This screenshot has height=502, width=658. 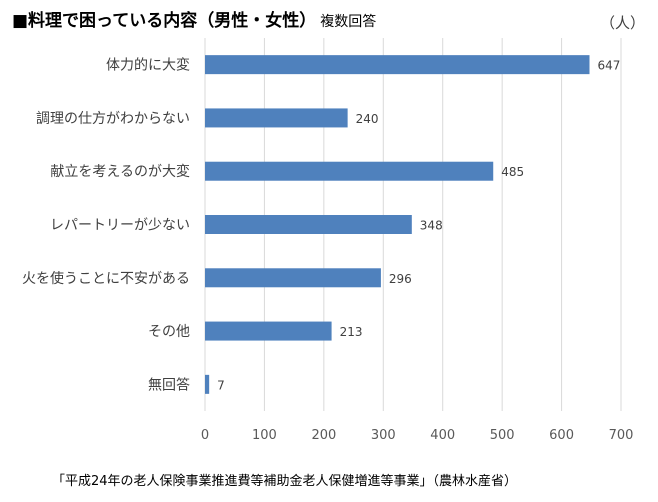 I want to click on x-axis-tick-labels: 0 100 200 300 400 500 600 700, so click(x=417, y=435).